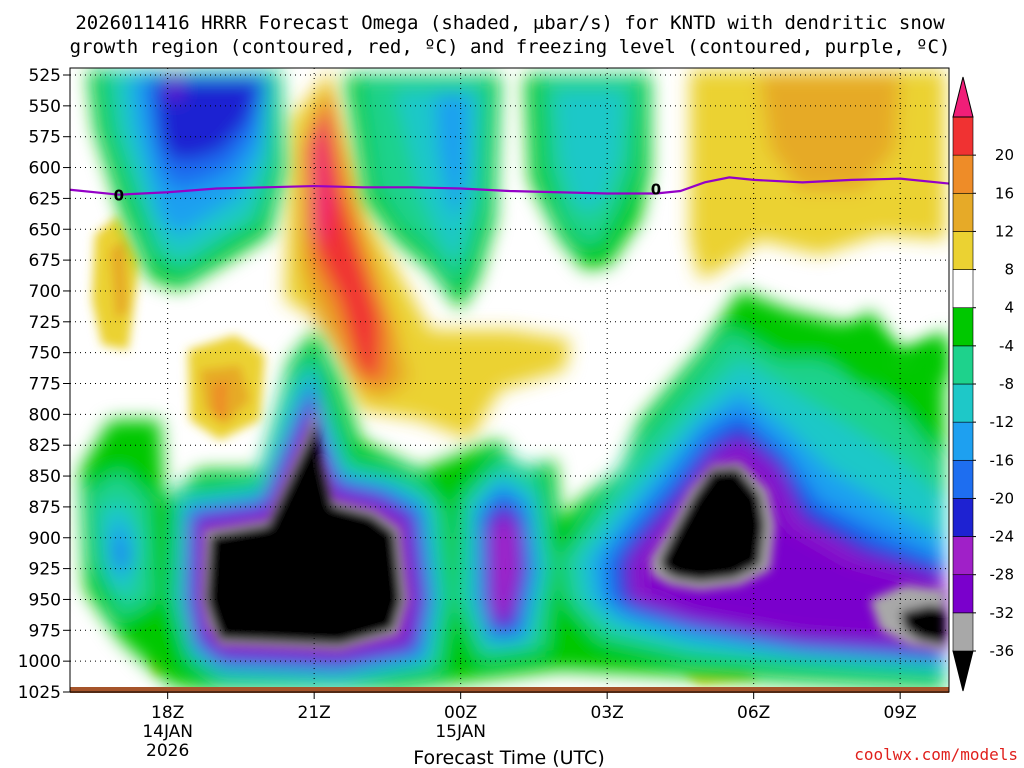 This screenshot has height=768, width=1024. Describe the element at coordinates (1009, 308) in the screenshot. I see `colorbar-label: 4` at that location.